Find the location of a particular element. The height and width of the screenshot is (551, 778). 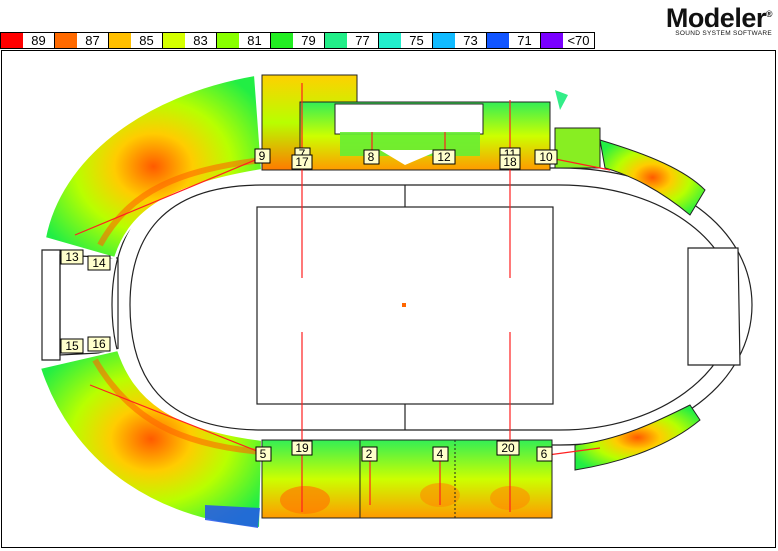

svg-text: 18 is located at coordinates (510, 162).